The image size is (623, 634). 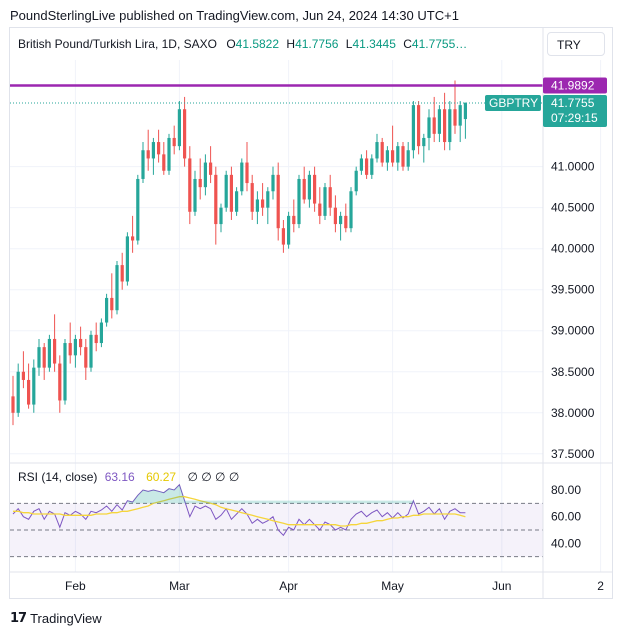 I want to click on rsi-na-values: ∅ ∅ ∅ ∅, so click(x=213, y=477).